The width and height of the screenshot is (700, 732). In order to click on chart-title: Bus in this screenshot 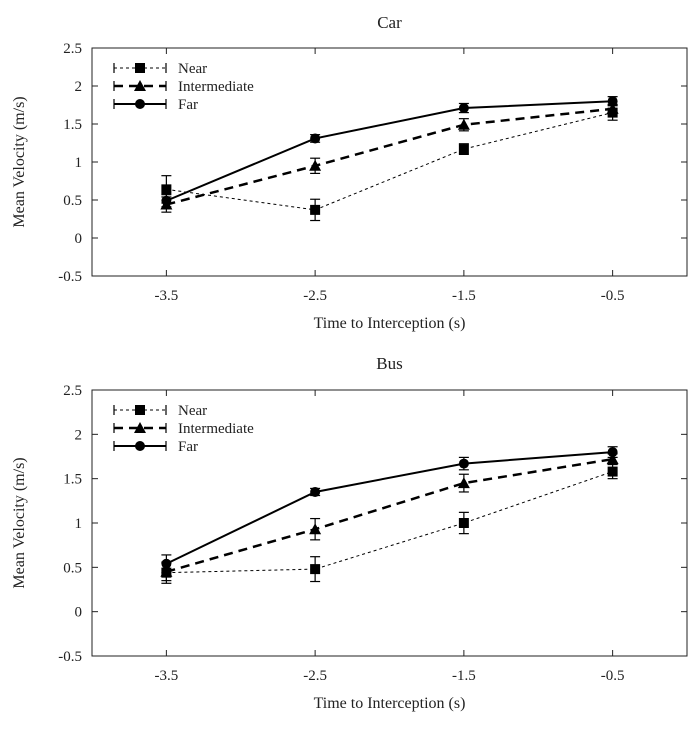, I will do `click(389, 363)`.